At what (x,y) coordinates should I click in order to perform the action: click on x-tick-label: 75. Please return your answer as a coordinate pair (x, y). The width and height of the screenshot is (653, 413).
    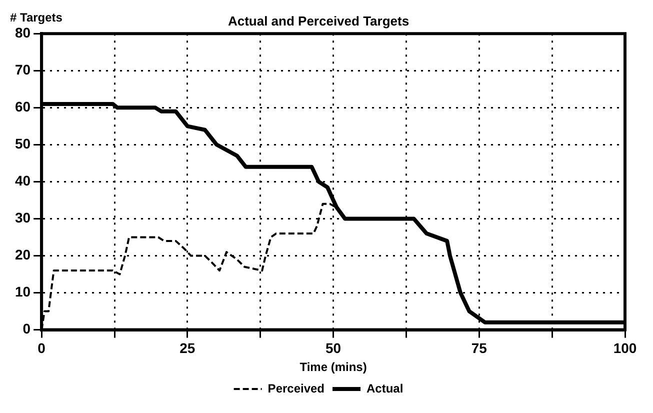
    Looking at the image, I should click on (479, 348).